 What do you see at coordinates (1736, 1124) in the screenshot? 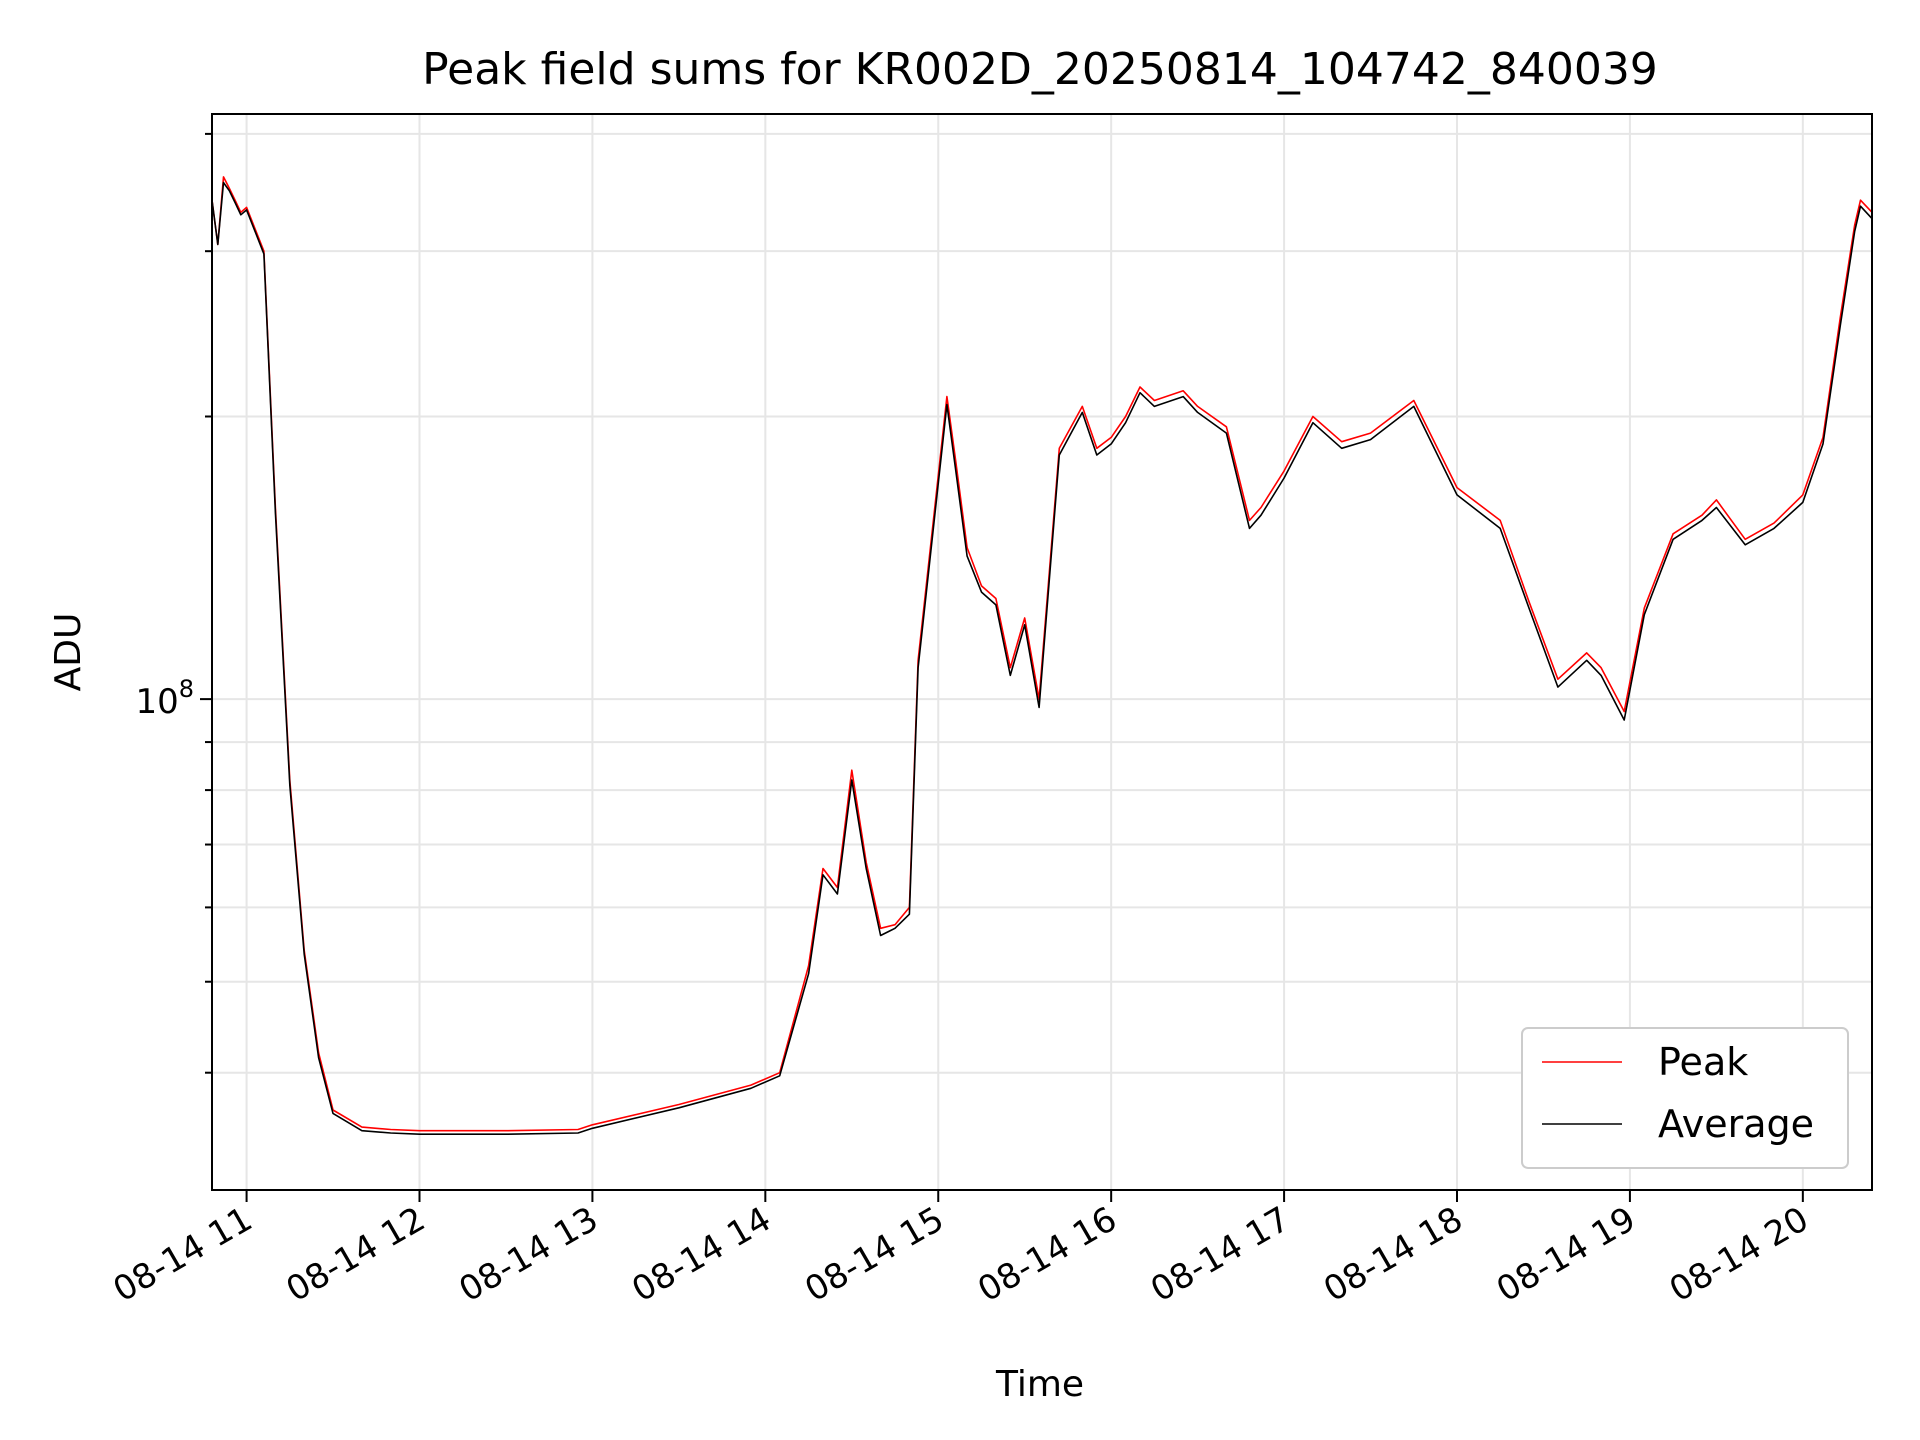
I see `legend-label-average: Average` at bounding box center [1736, 1124].